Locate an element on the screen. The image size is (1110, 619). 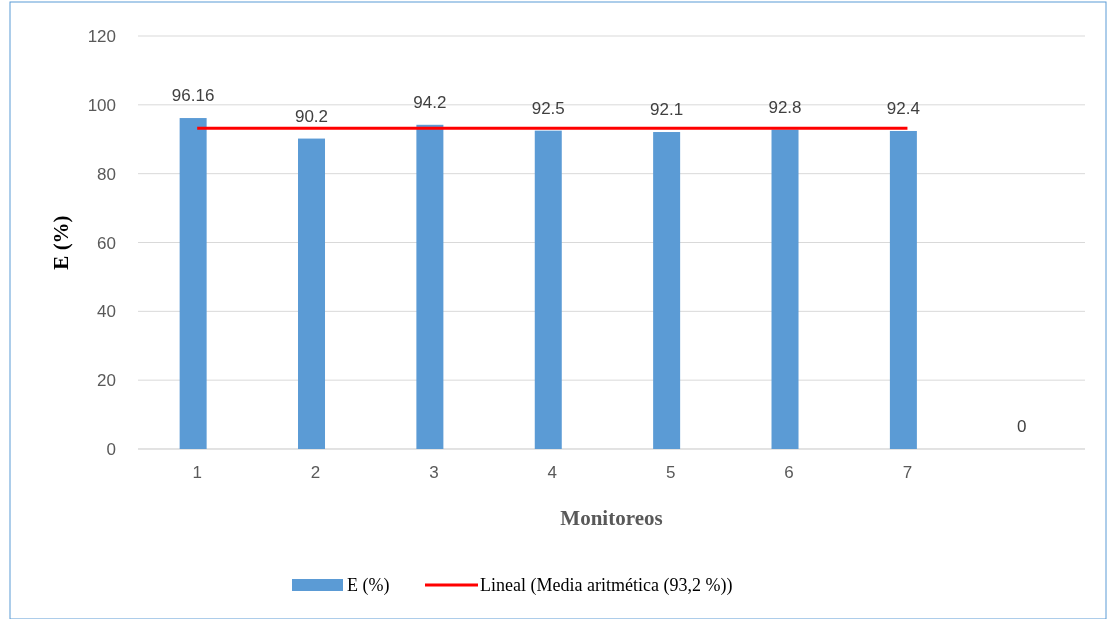
data-label: 90.2 is located at coordinates (311, 116).